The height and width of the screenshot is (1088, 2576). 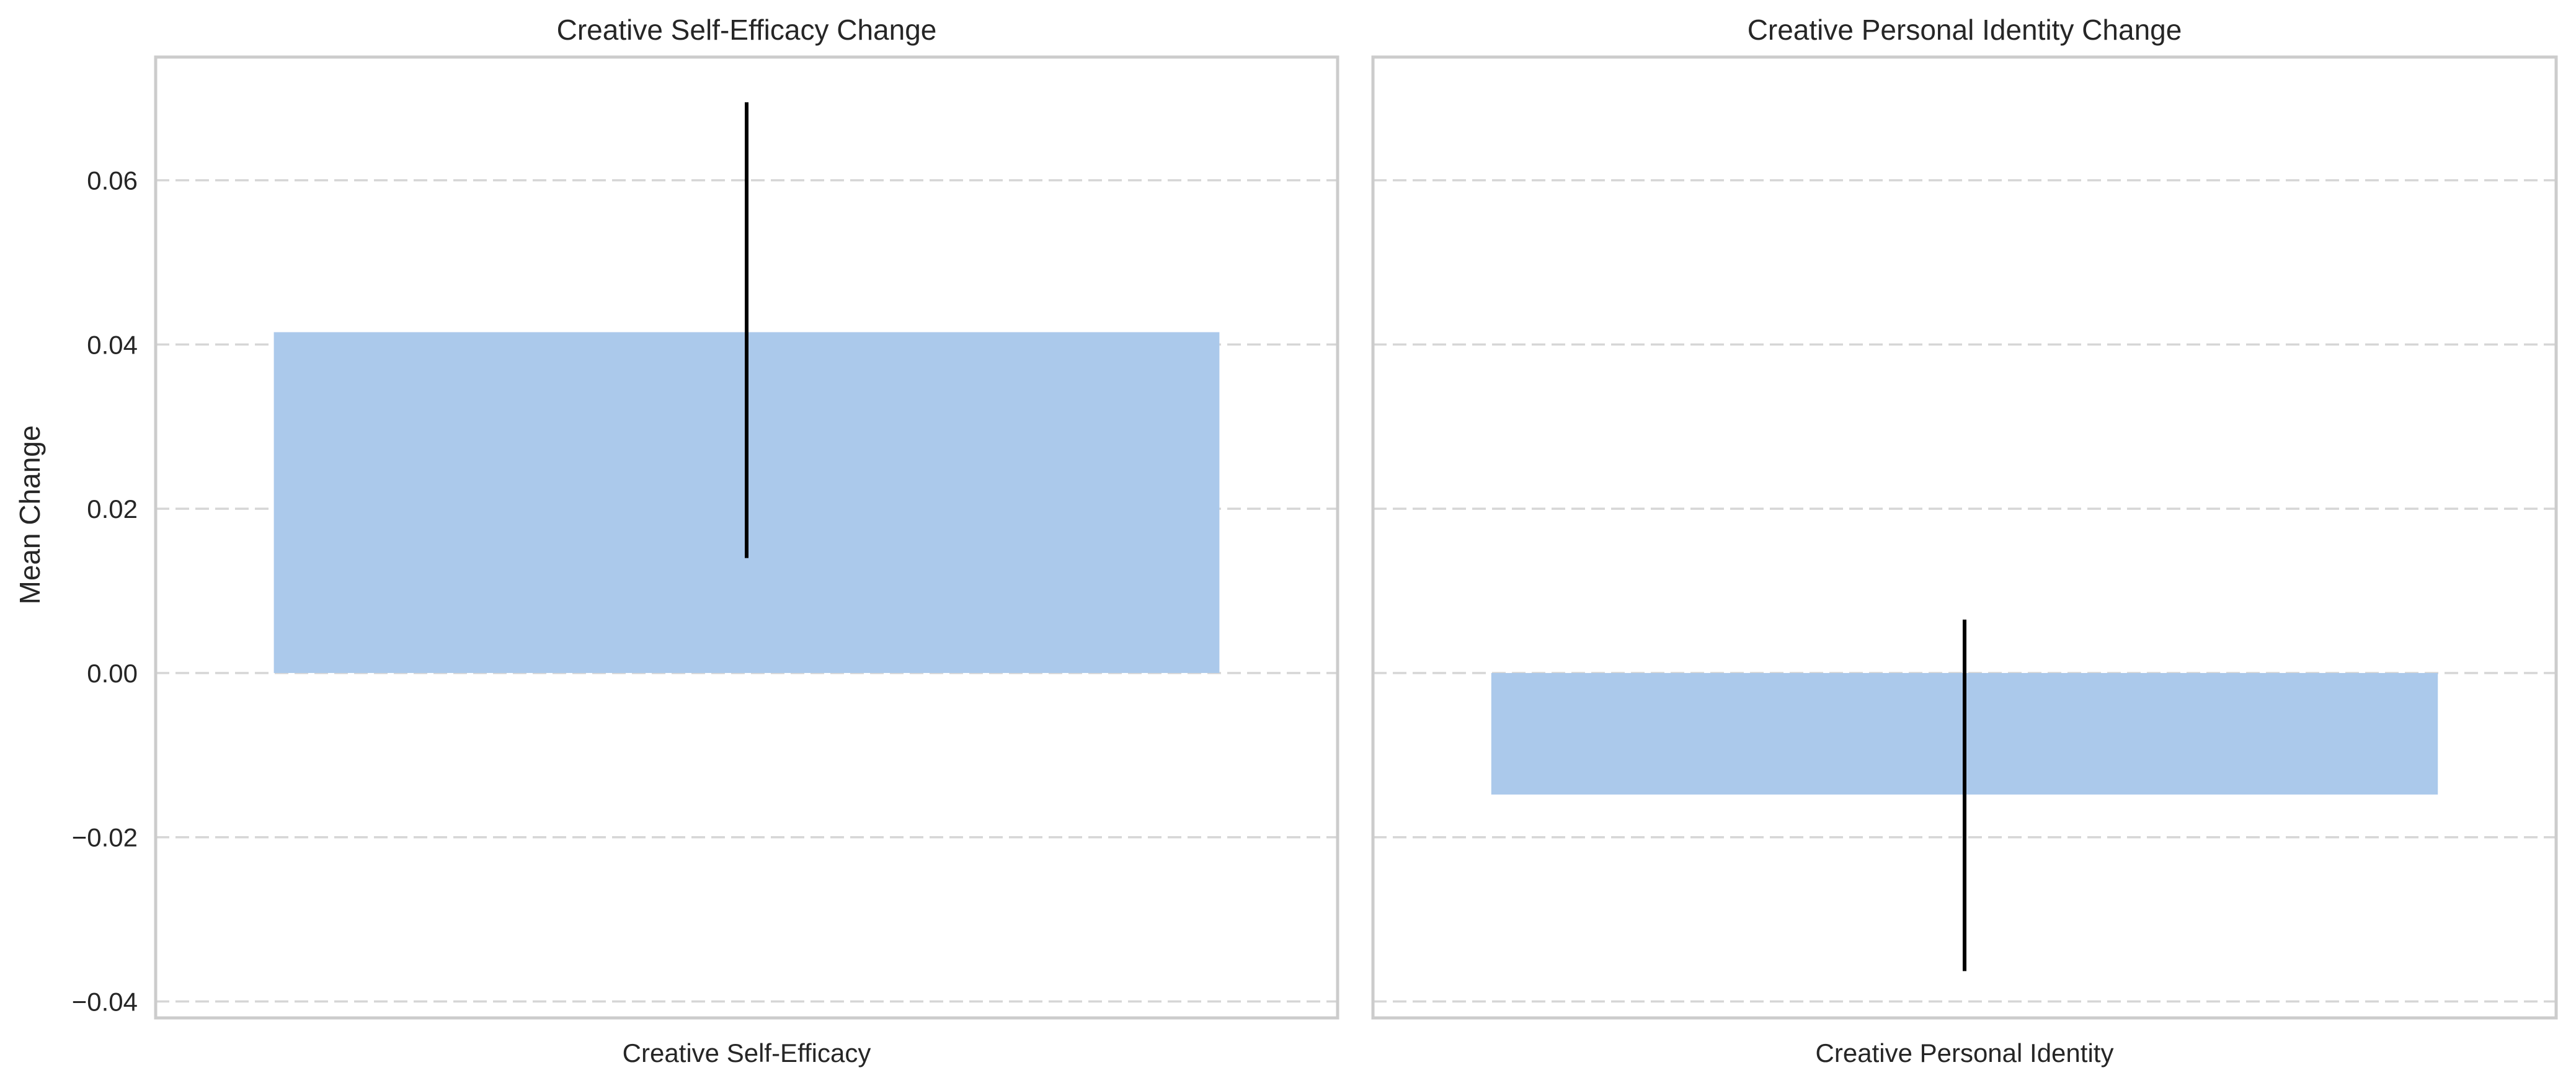 What do you see at coordinates (747, 30) in the screenshot?
I see `panel-title-self-efficacy: Creative Self-Efficacy Change` at bounding box center [747, 30].